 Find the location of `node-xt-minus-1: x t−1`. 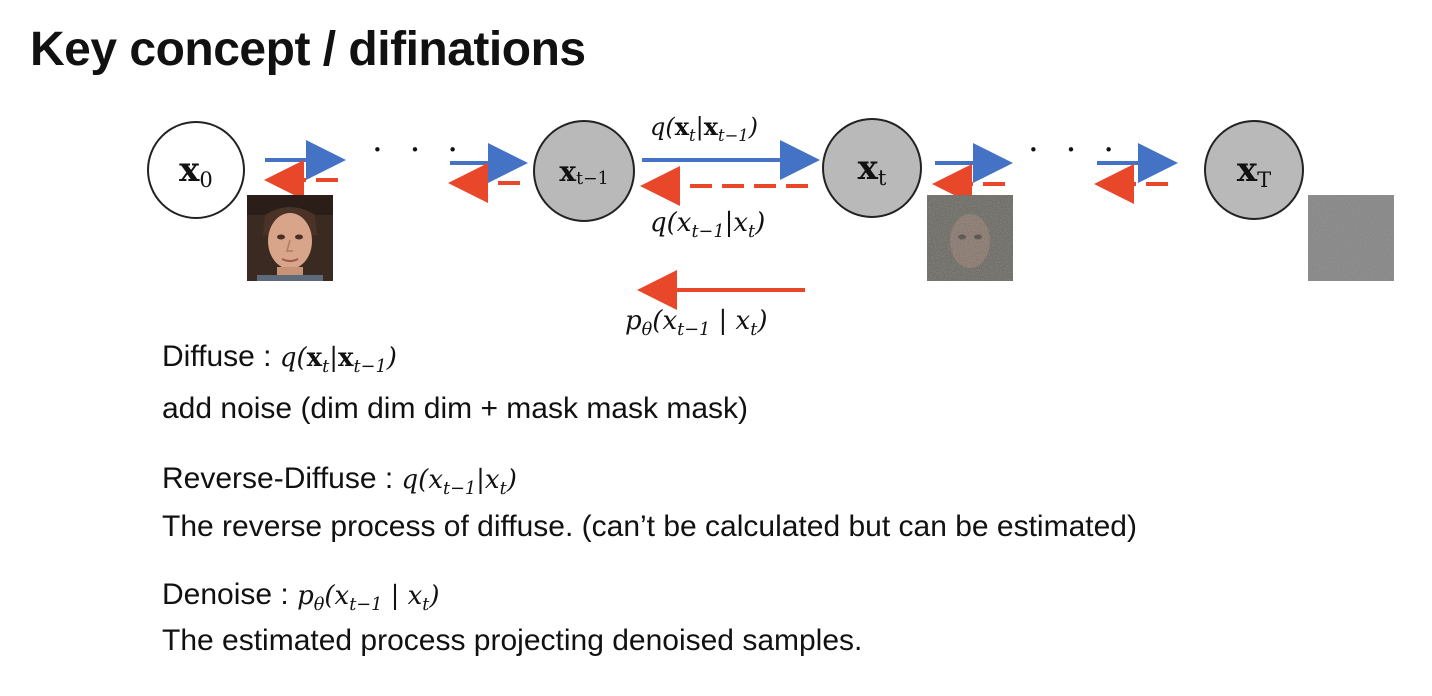

node-xt-minus-1: x t−1 is located at coordinates (584, 171).